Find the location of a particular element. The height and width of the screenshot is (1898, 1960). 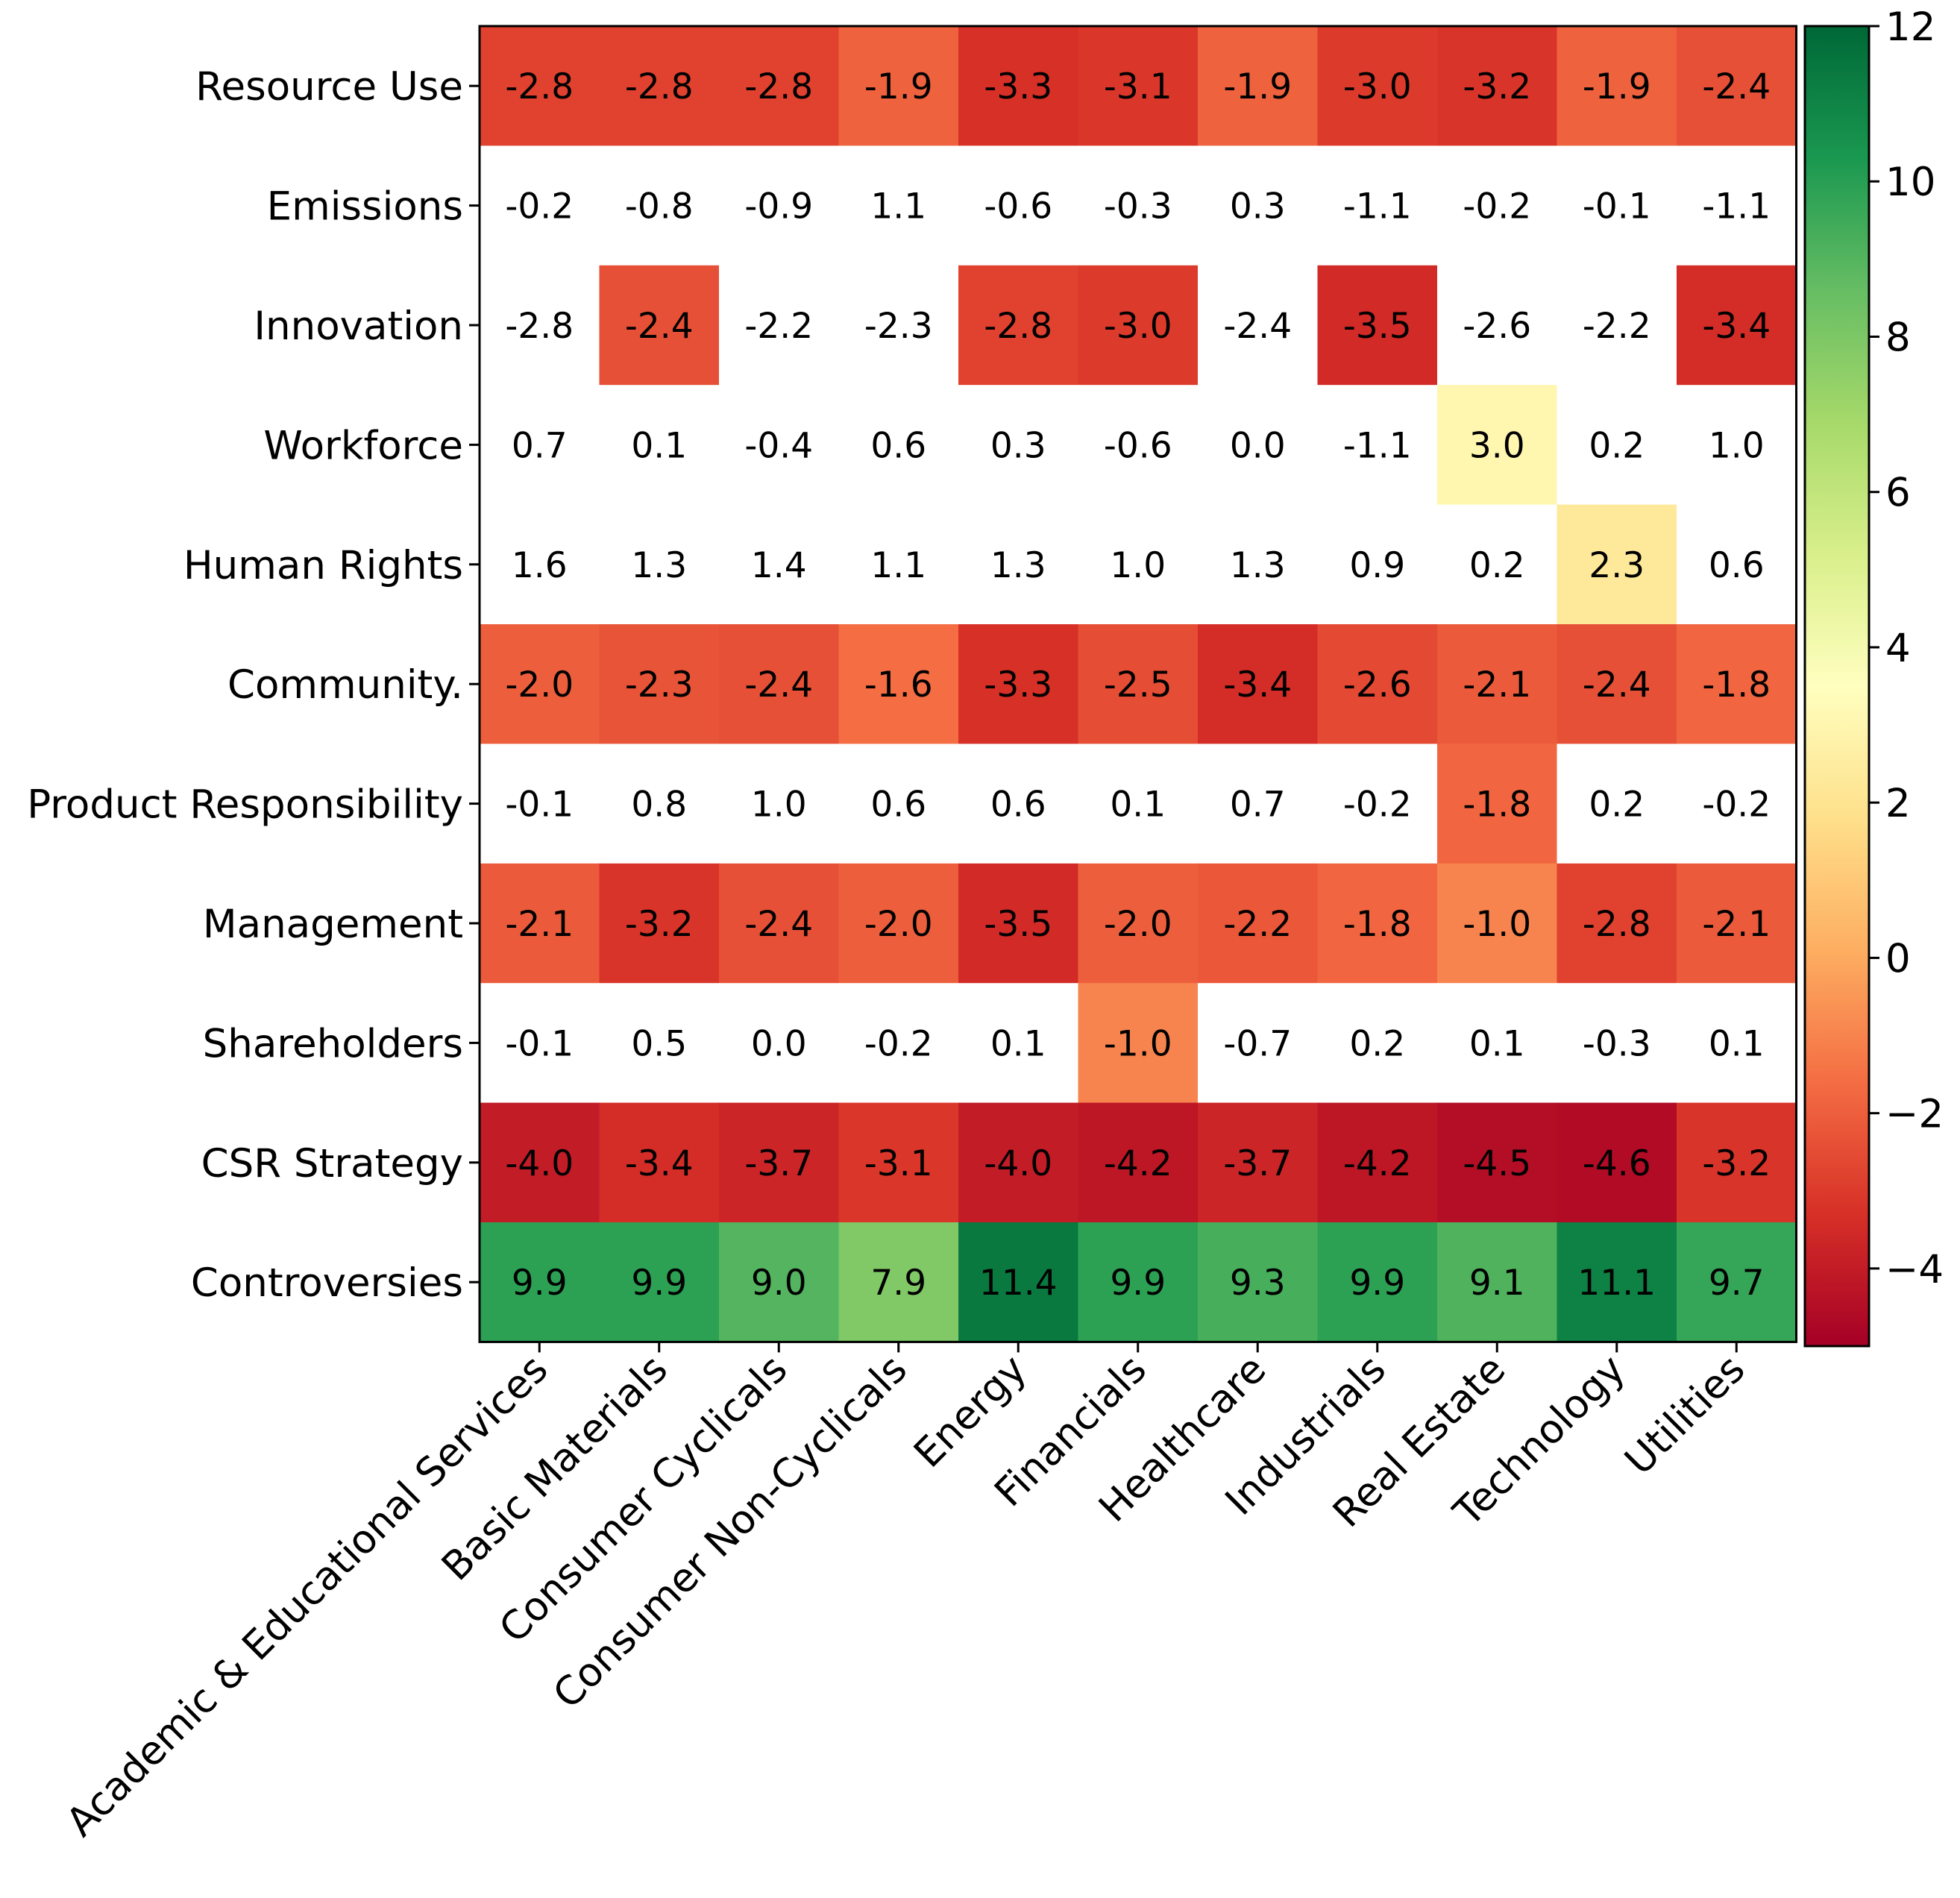

colorbar-tick-label: 6 is located at coordinates (1898, 493).